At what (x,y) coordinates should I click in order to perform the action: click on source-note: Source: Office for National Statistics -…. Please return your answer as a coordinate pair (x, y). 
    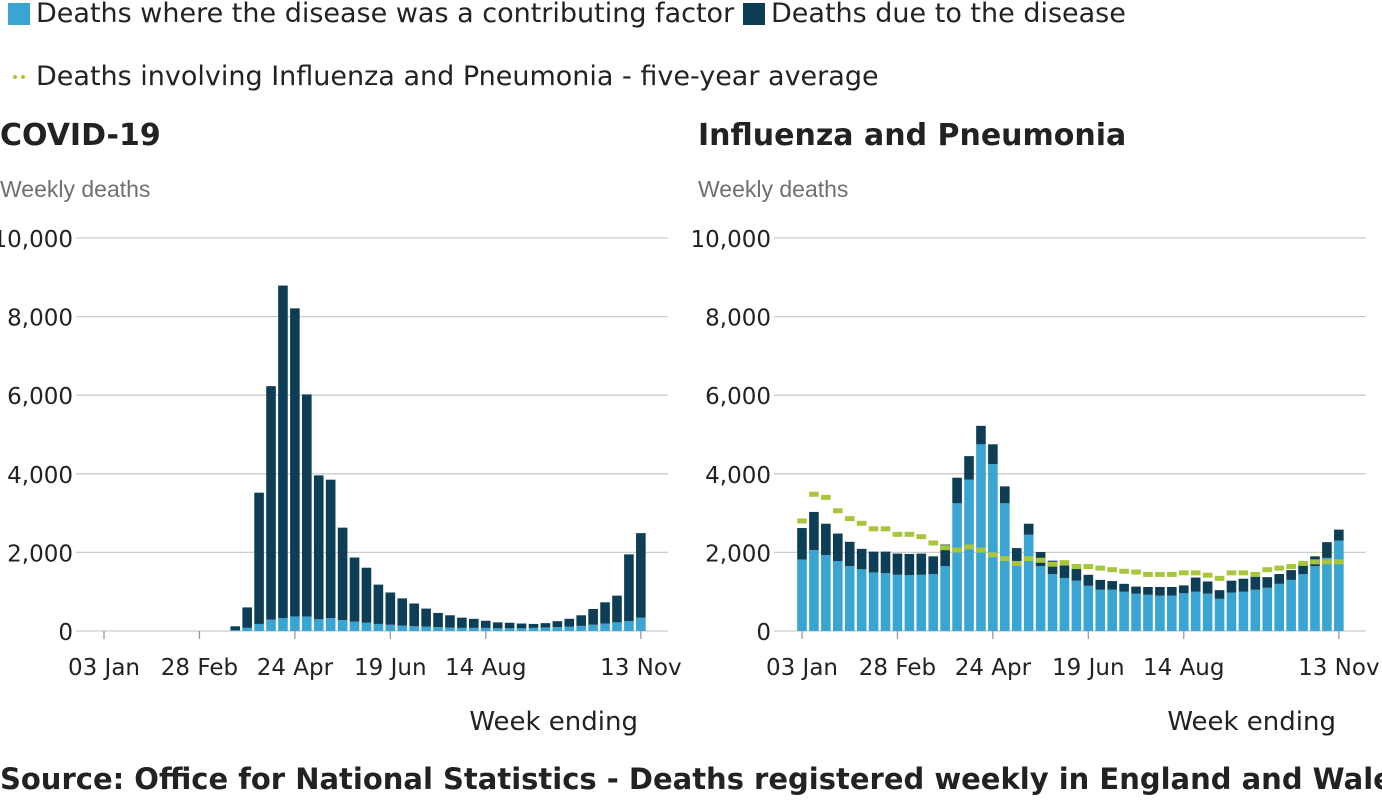
    Looking at the image, I should click on (691, 779).